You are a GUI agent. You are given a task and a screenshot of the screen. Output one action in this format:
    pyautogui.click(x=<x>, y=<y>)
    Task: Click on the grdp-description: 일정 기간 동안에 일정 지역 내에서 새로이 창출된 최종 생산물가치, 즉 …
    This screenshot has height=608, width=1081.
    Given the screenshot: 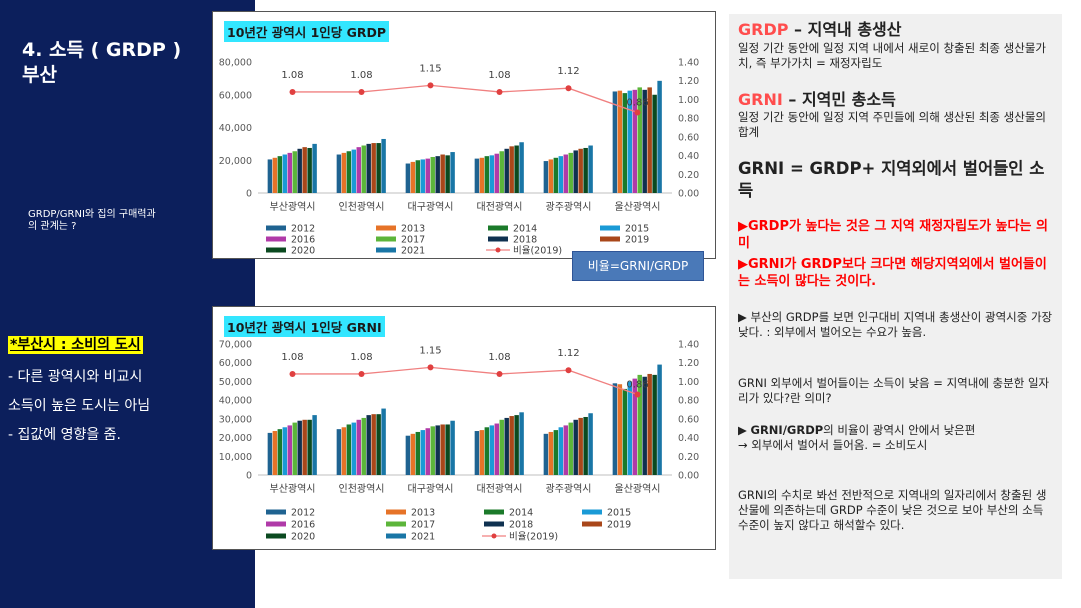 What is the action you would take?
    pyautogui.click(x=892, y=55)
    